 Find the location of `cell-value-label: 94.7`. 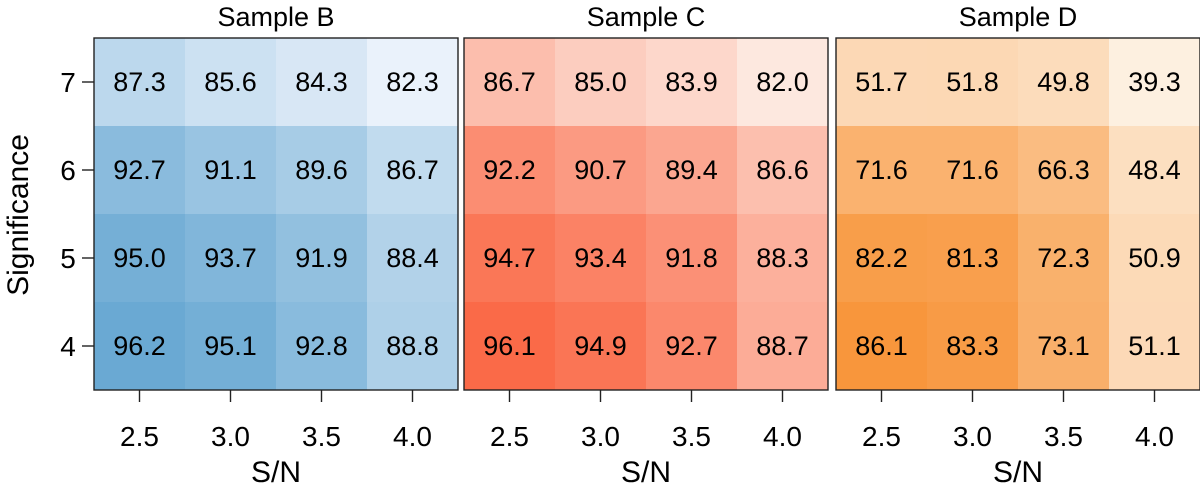

cell-value-label: 94.7 is located at coordinates (509, 258).